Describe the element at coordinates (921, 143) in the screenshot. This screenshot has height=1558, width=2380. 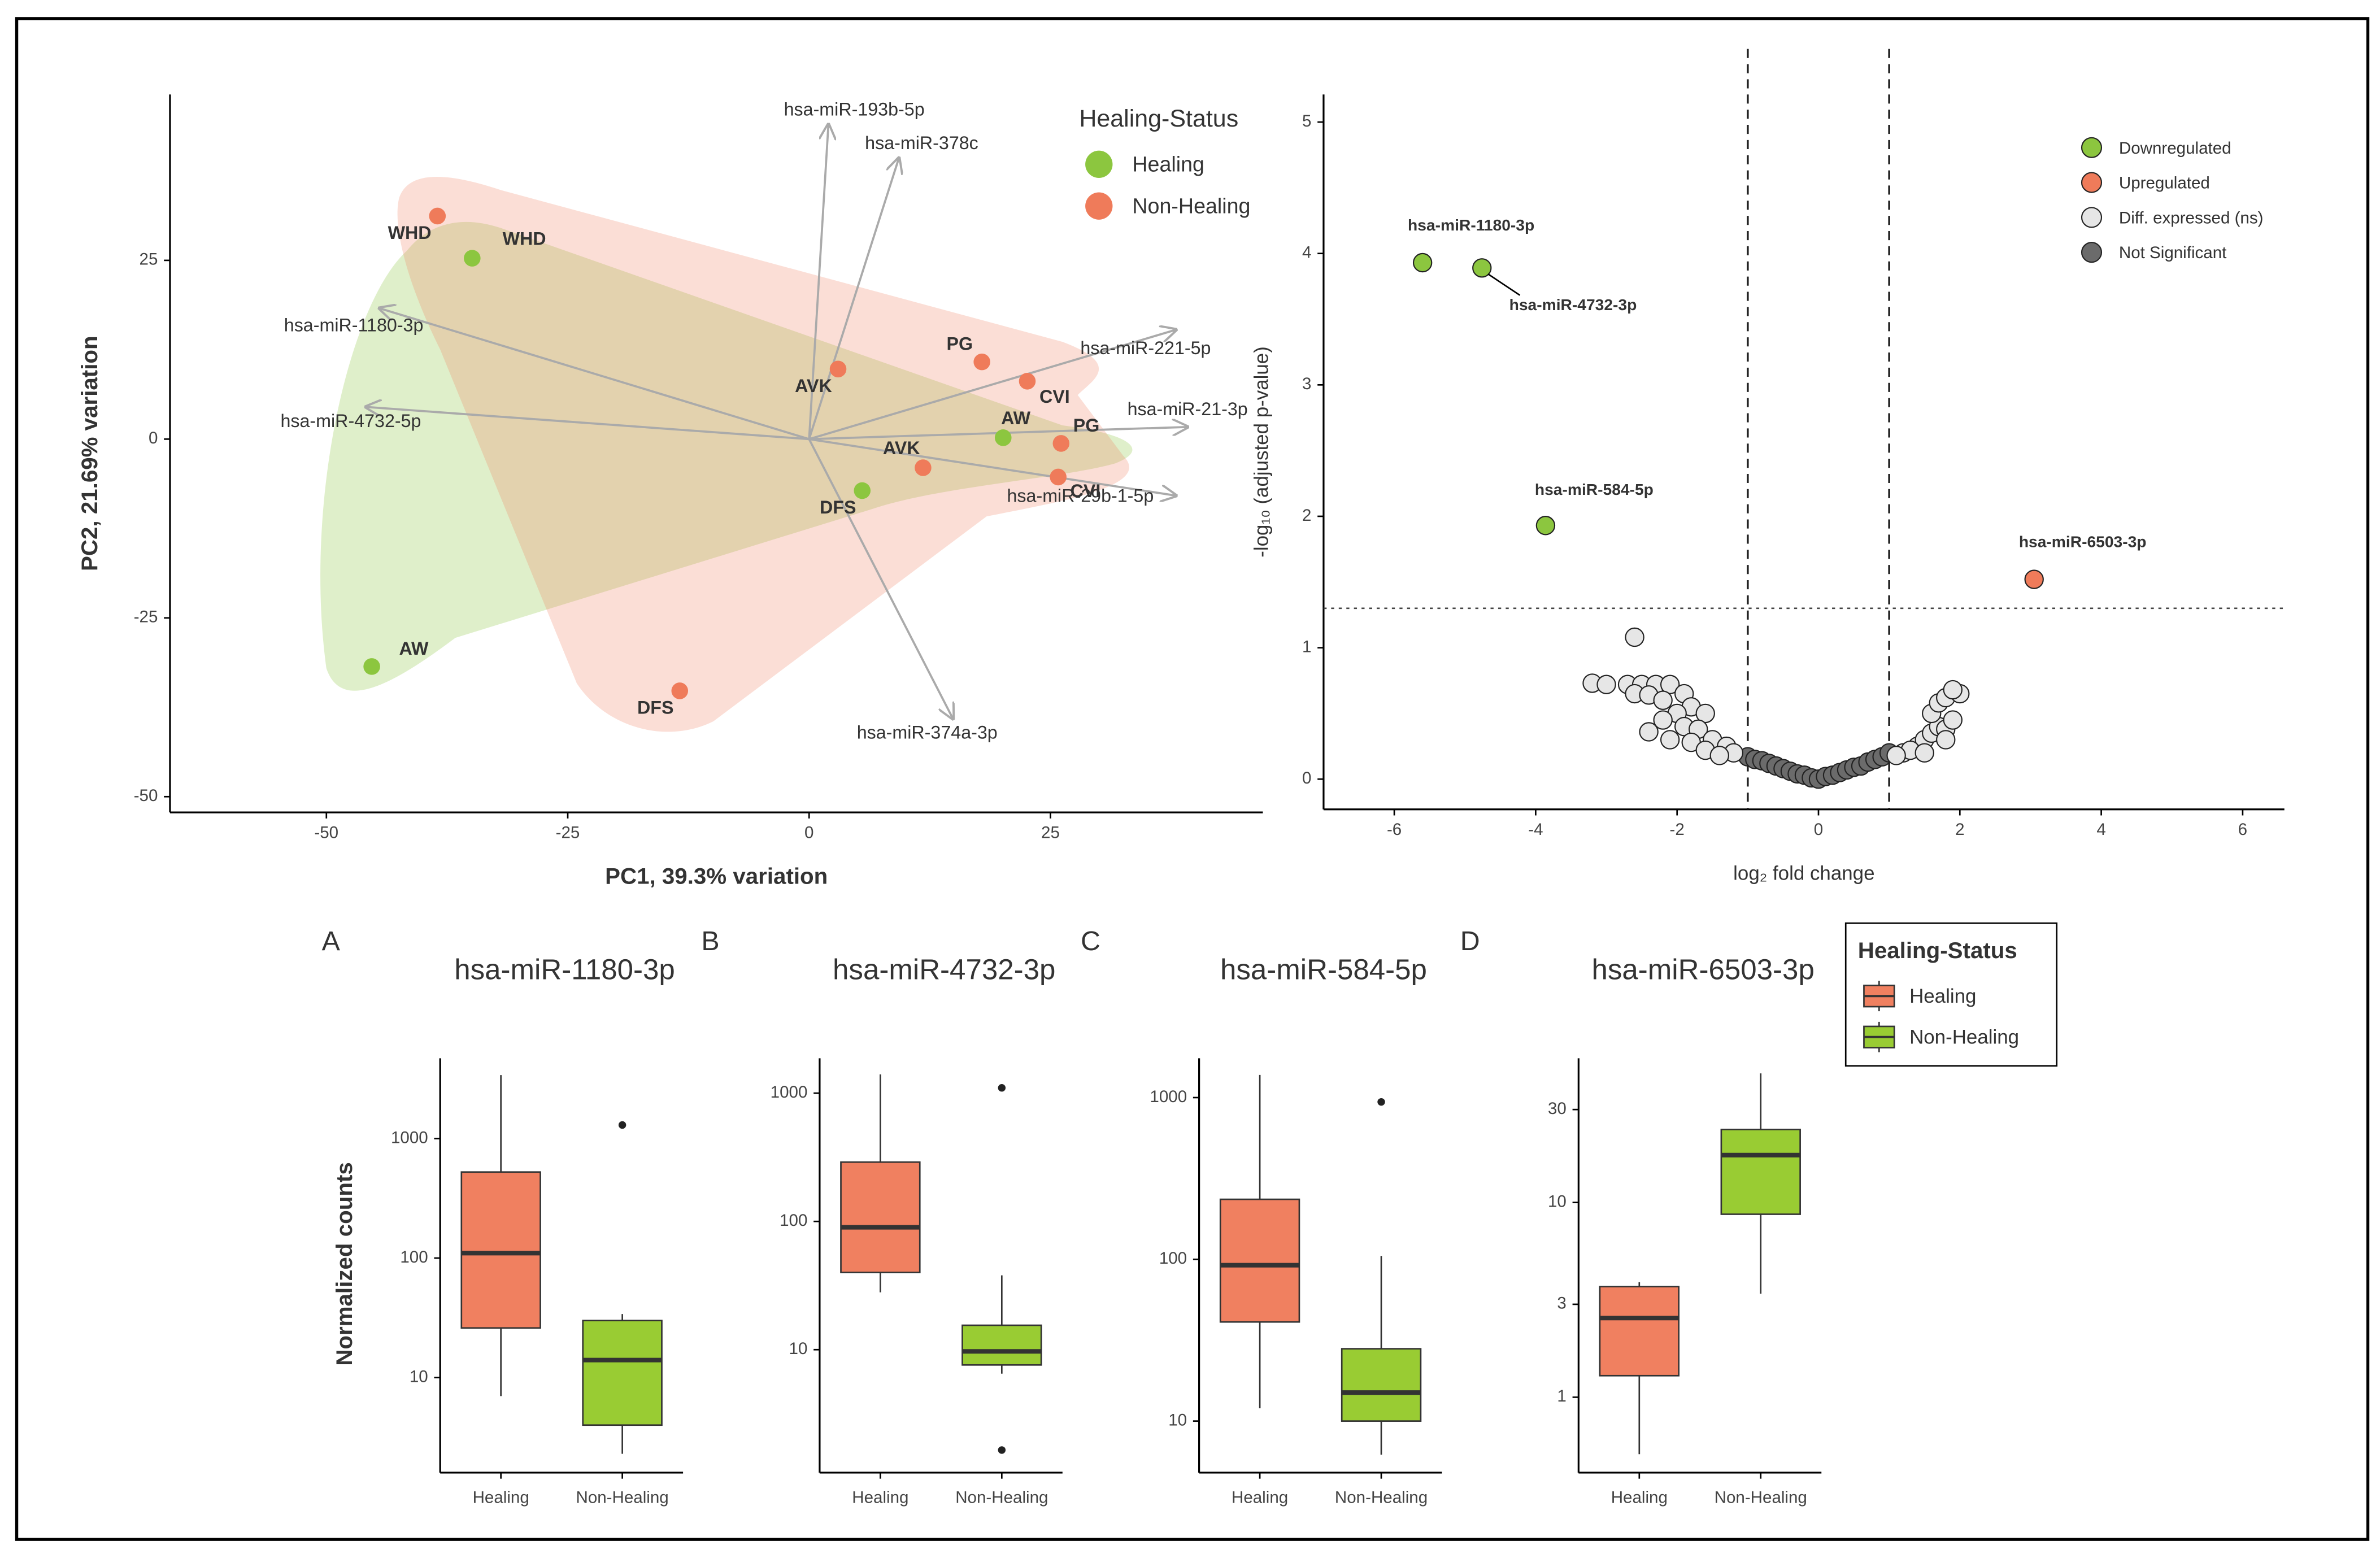
I see `loading-label: hsa-miR-378c` at that location.